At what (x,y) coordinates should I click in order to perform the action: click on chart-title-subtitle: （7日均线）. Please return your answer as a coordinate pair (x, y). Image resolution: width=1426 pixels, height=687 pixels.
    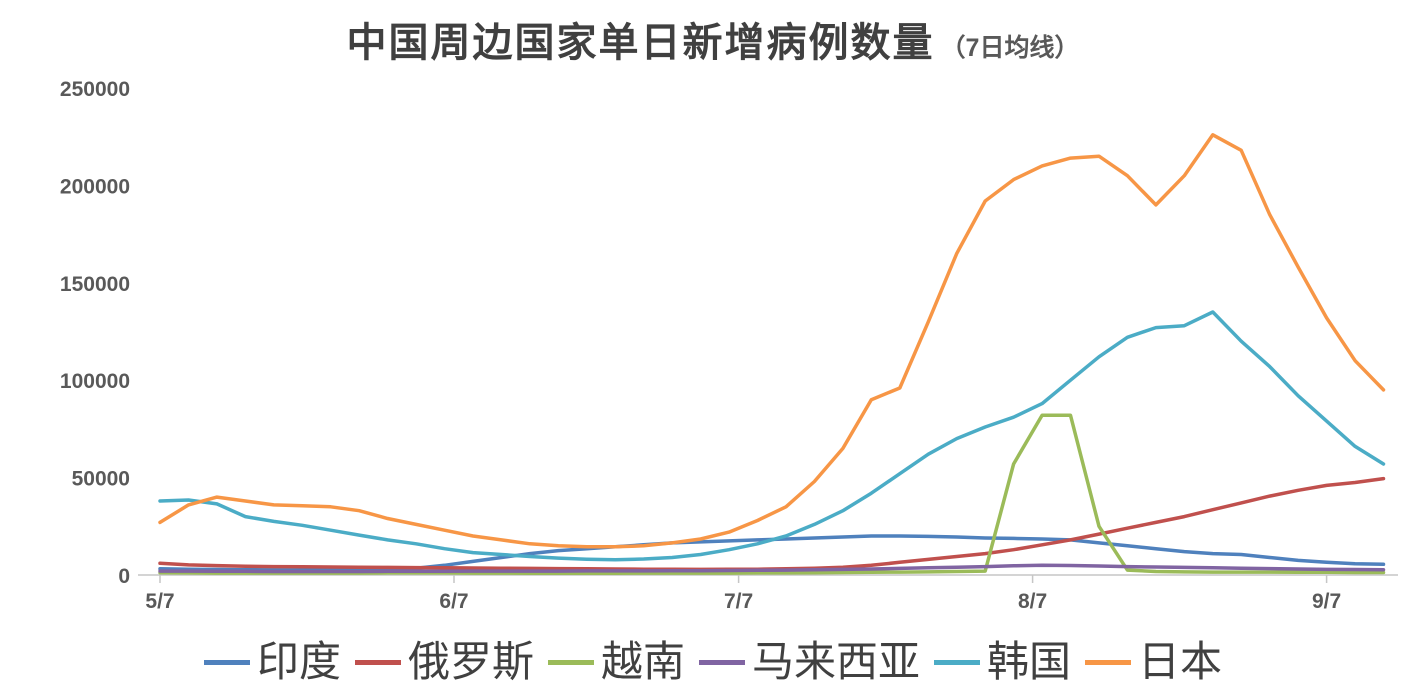
    Looking at the image, I should click on (1010, 48).